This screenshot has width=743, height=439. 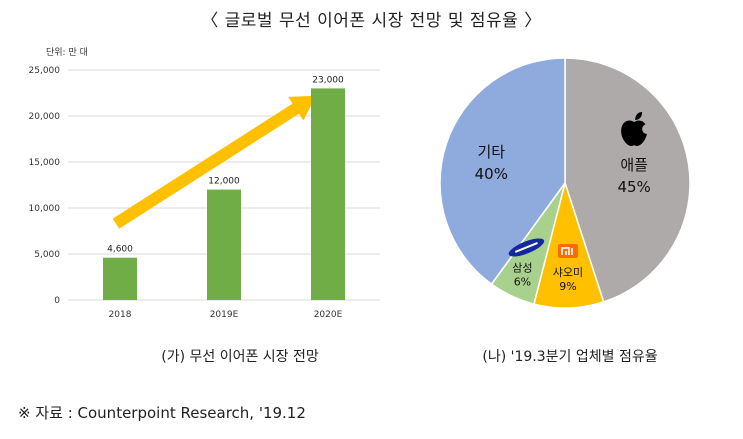 I want to click on pie-slice-label: 기타, so click(x=491, y=152).